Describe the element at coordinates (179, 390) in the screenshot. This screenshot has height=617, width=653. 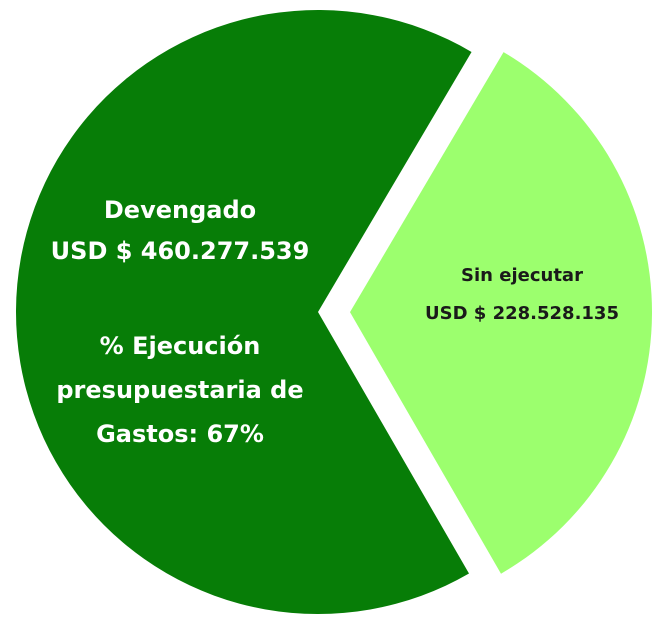
I see `annotation: presupuestaria de` at that location.